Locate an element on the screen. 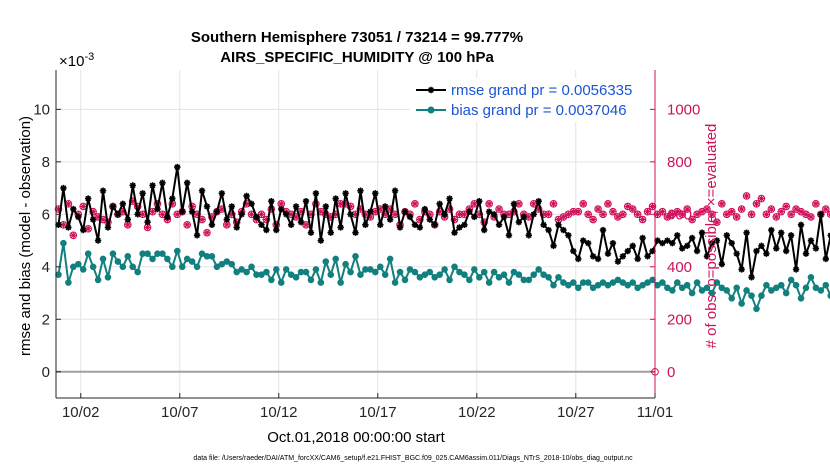 This screenshot has width=830, height=470. x-tick-label: 10/17 is located at coordinates (378, 412).